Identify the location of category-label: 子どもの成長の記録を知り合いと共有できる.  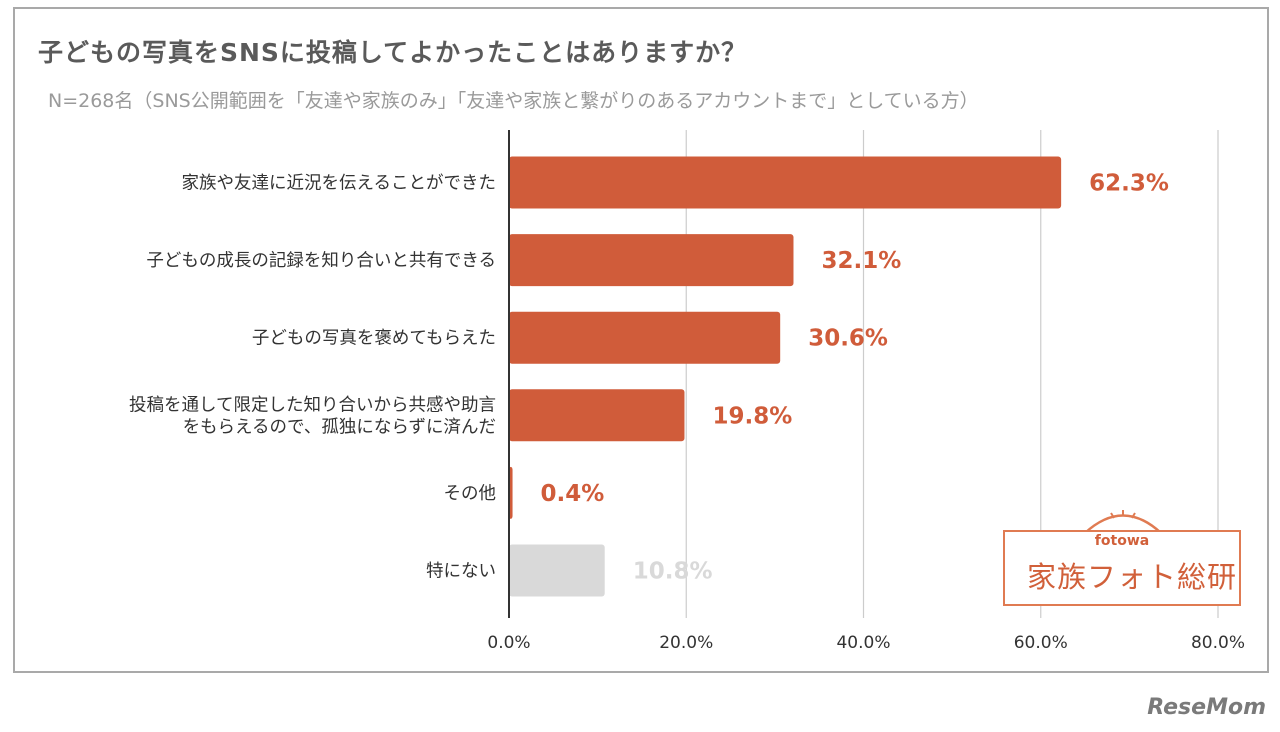
(321, 261).